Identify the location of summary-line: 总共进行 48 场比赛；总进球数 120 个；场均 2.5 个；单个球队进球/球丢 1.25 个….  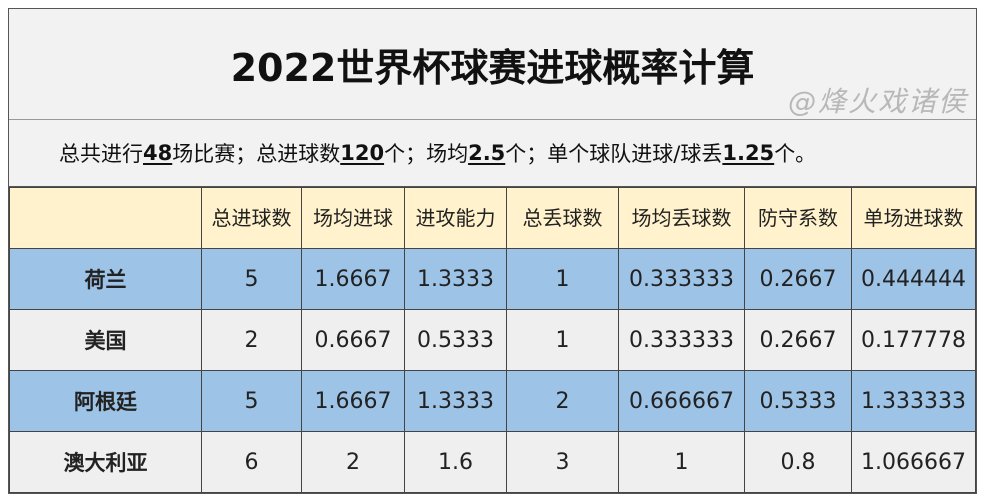
(492, 153).